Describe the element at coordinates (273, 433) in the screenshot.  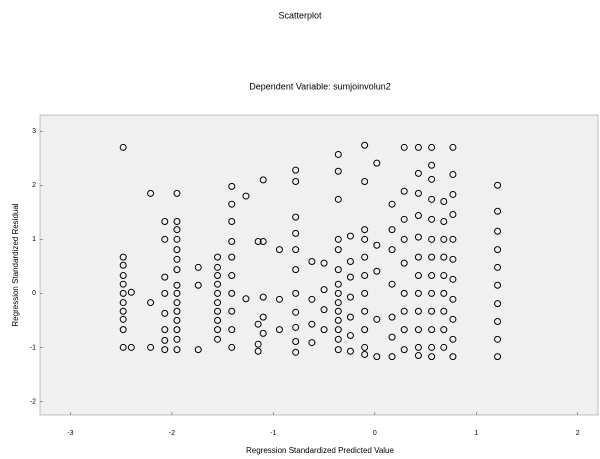
I see `x-tick-label: -1` at that location.